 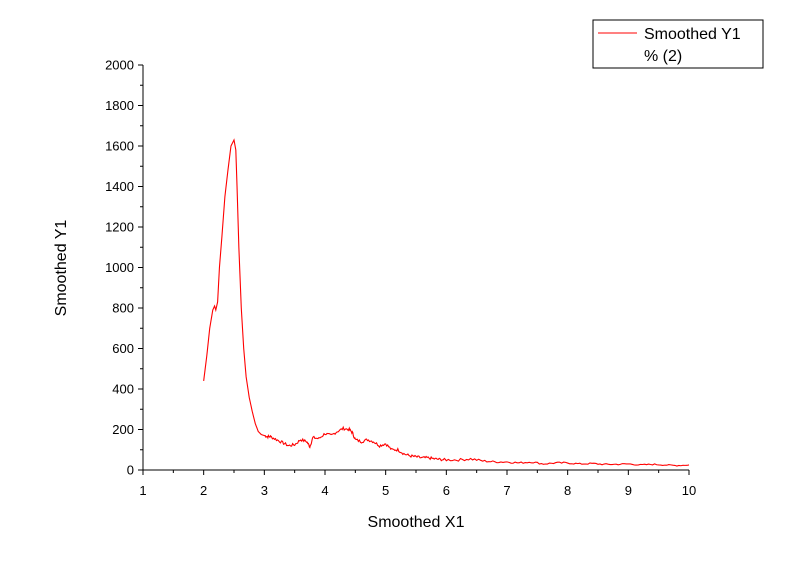 I want to click on legend-box, so click(x=678, y=44).